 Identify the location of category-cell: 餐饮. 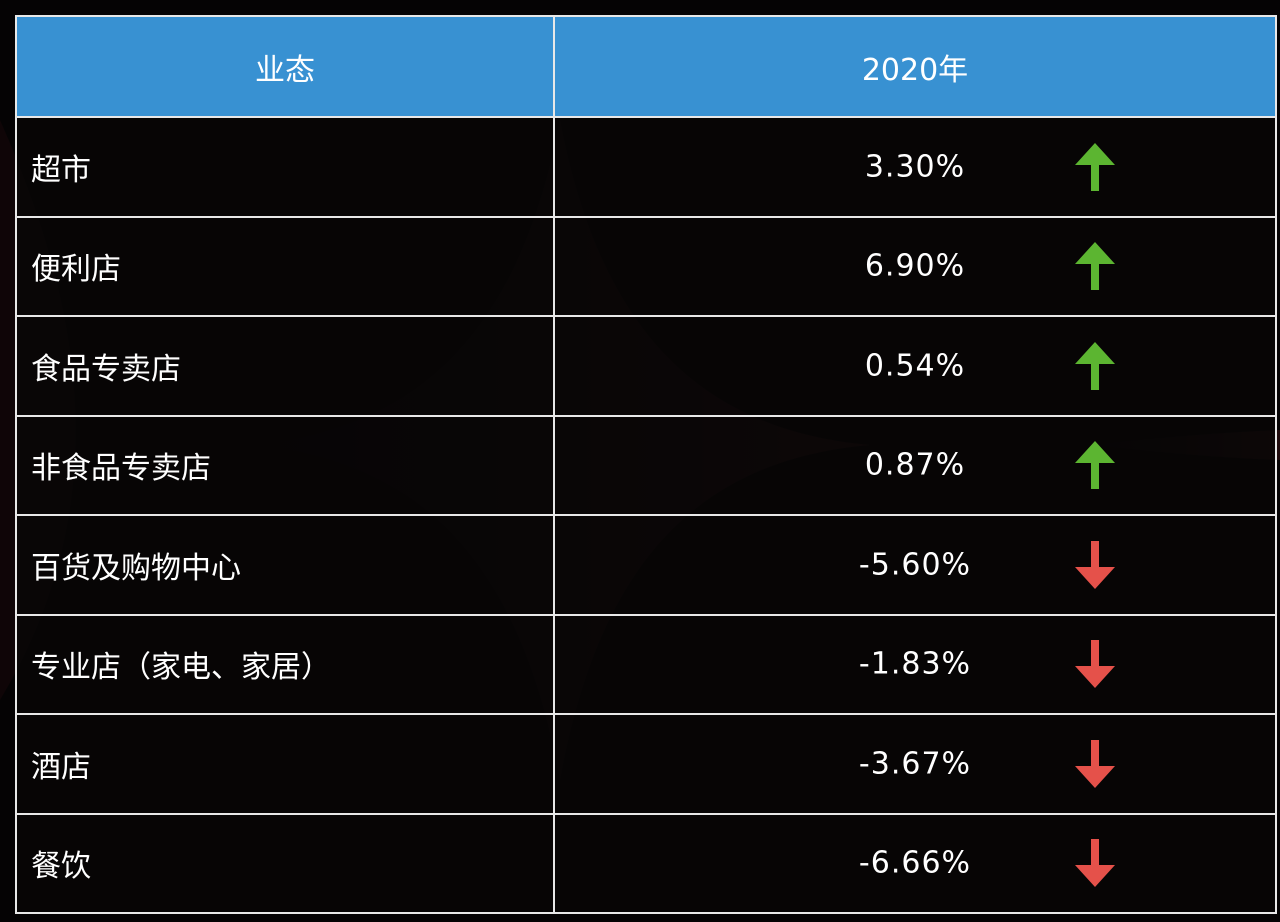
(285, 863).